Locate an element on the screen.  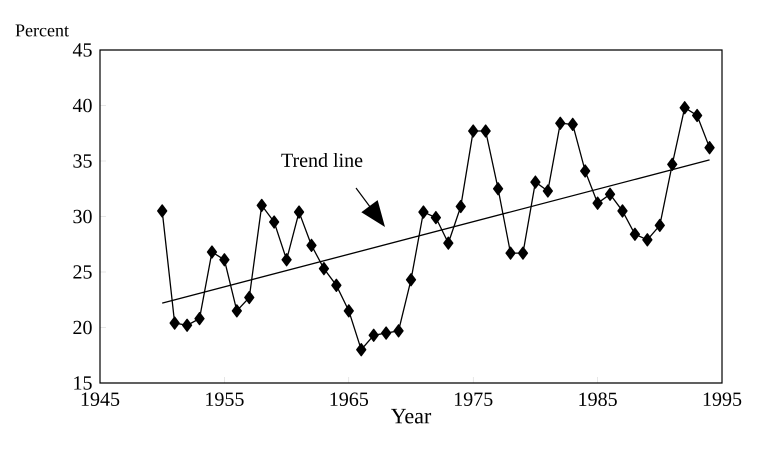
y-tick-label: 15 is located at coordinates (83, 383).